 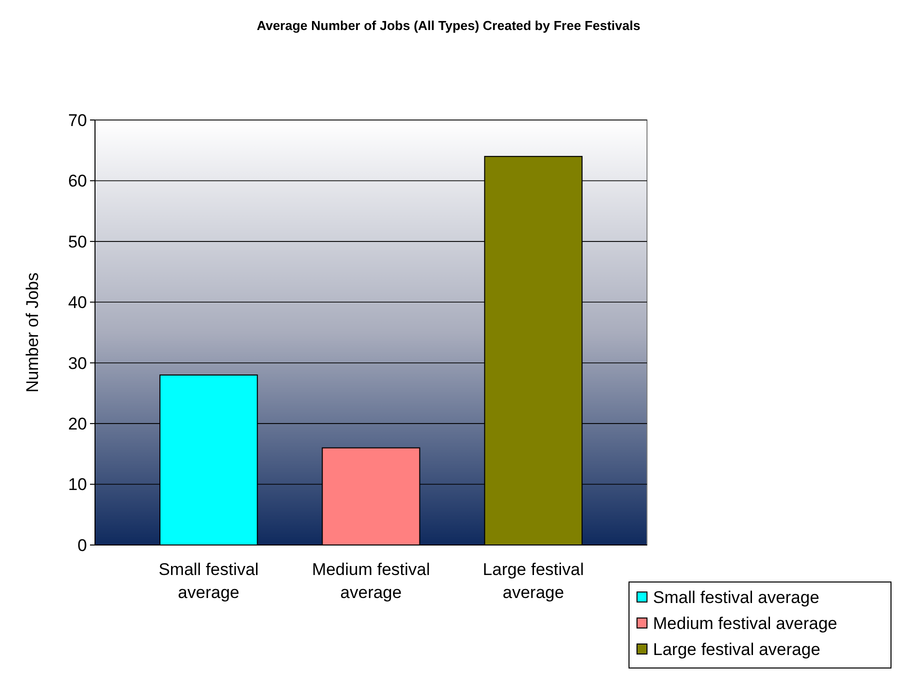 What do you see at coordinates (736, 649) in the screenshot?
I see `legend-label: Large festival average` at bounding box center [736, 649].